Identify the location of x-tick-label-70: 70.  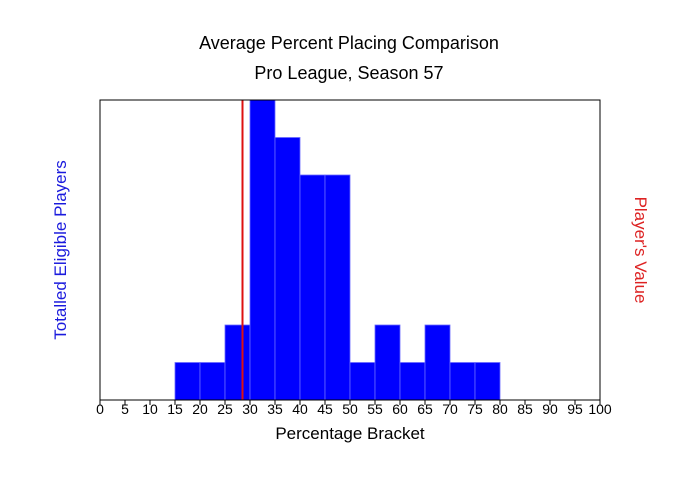
(450, 409).